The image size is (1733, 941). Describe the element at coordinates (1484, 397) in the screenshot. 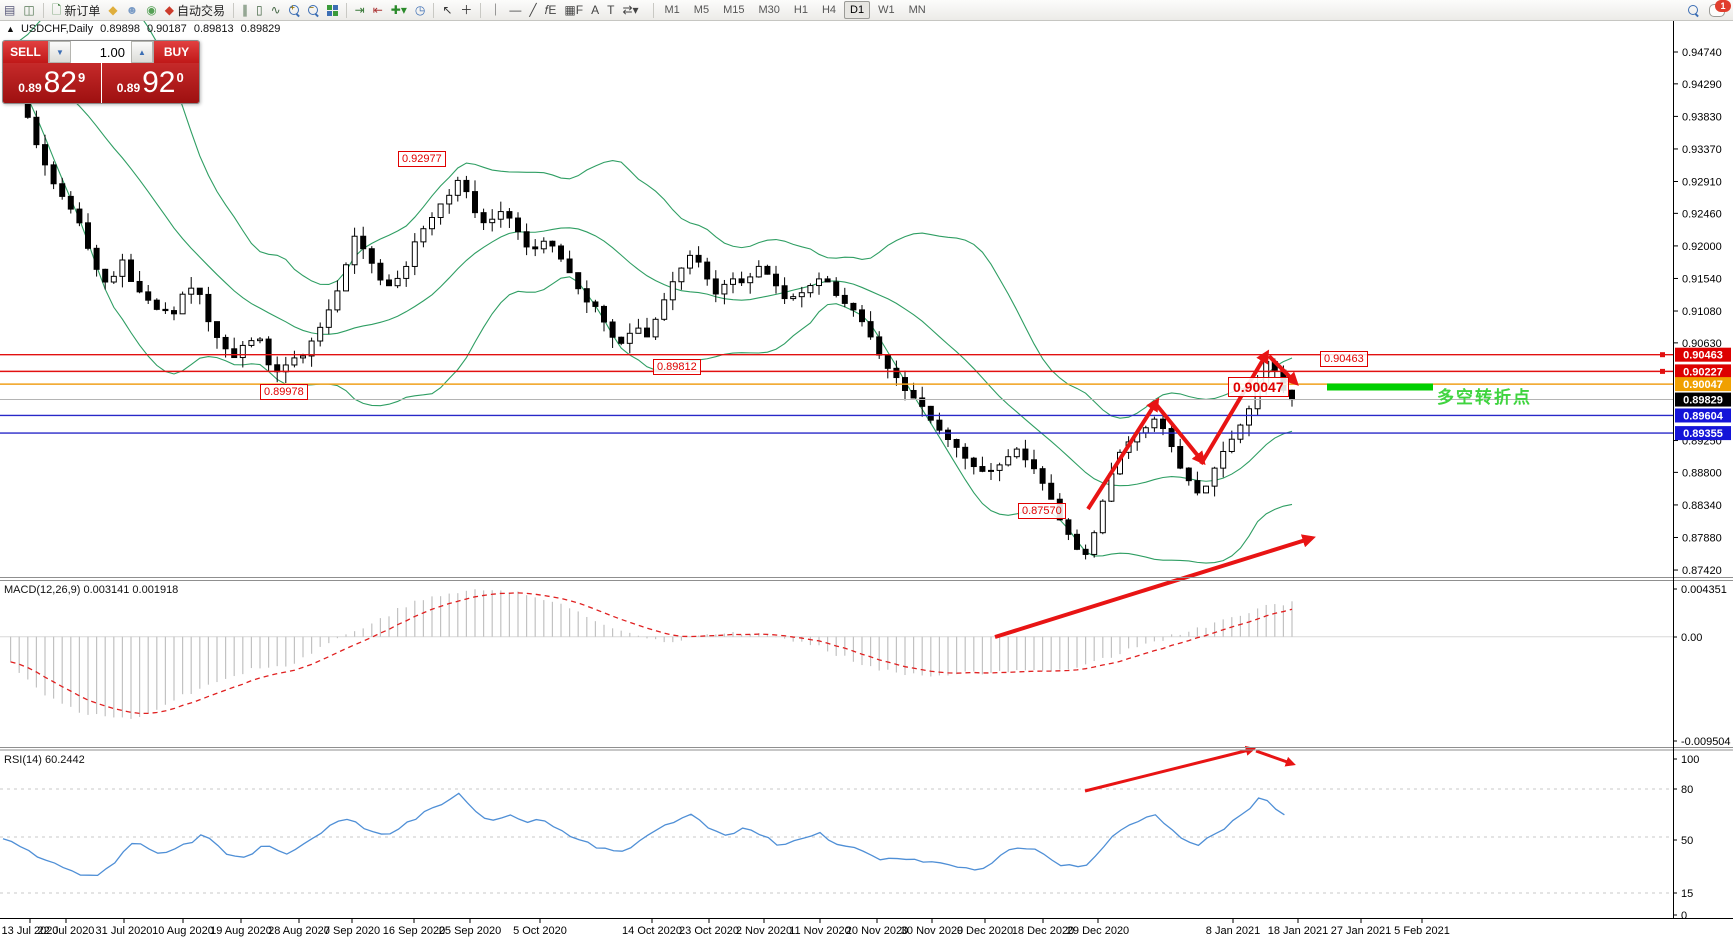

I see `turning-point-note: 多空转折点` at that location.